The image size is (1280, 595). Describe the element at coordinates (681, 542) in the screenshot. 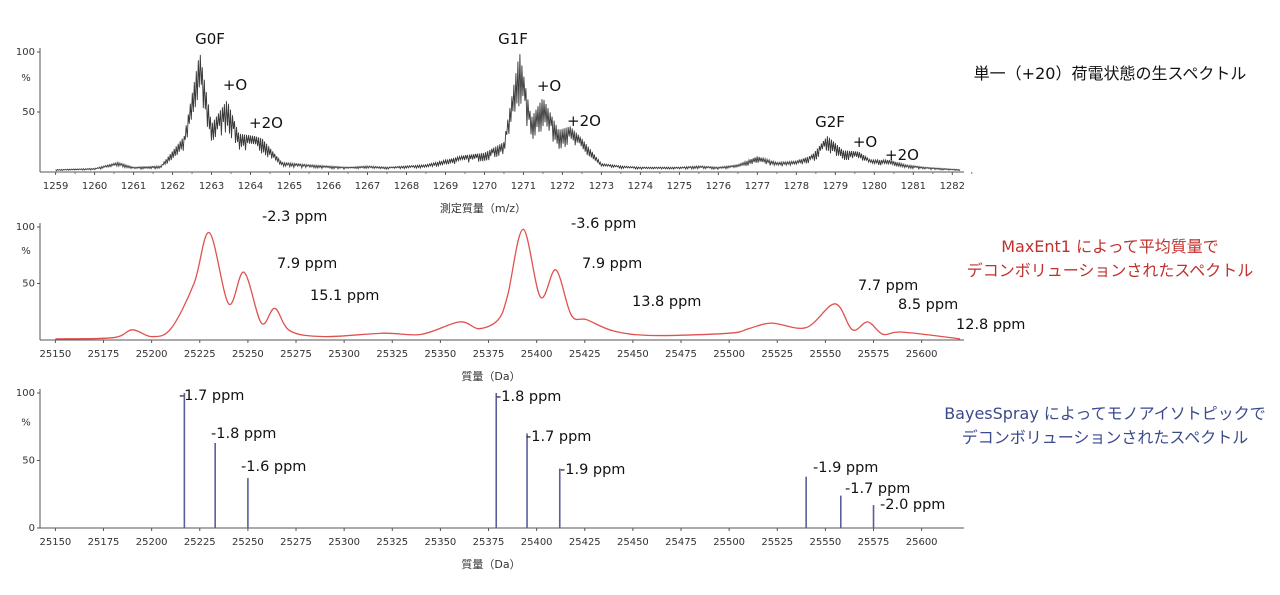

I see `x-tick-label-2-13: 25475` at that location.